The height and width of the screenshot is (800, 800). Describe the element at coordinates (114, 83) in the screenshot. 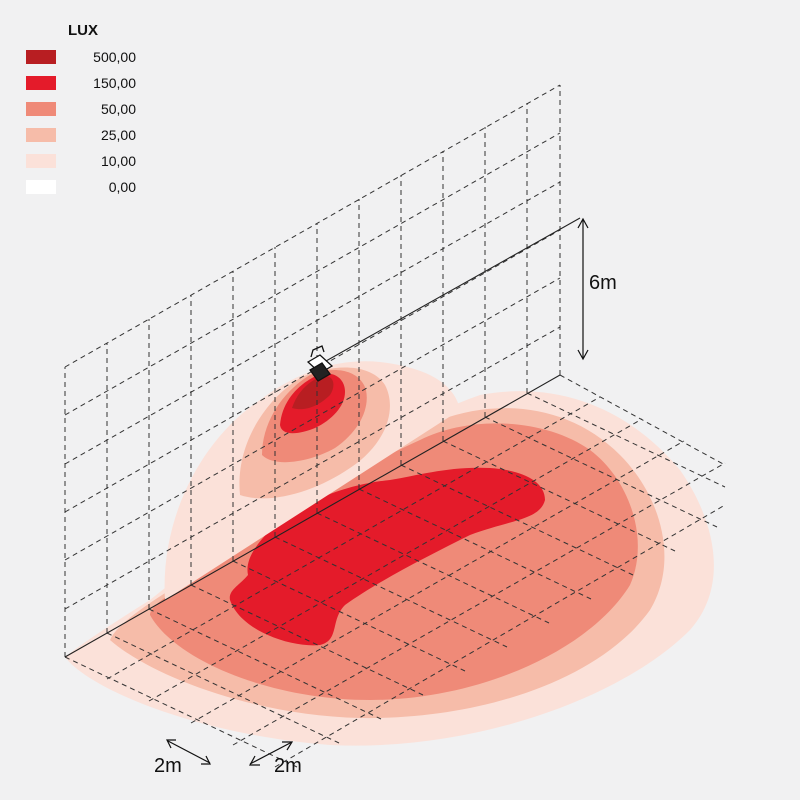

I see `legend-label: 150,00` at that location.